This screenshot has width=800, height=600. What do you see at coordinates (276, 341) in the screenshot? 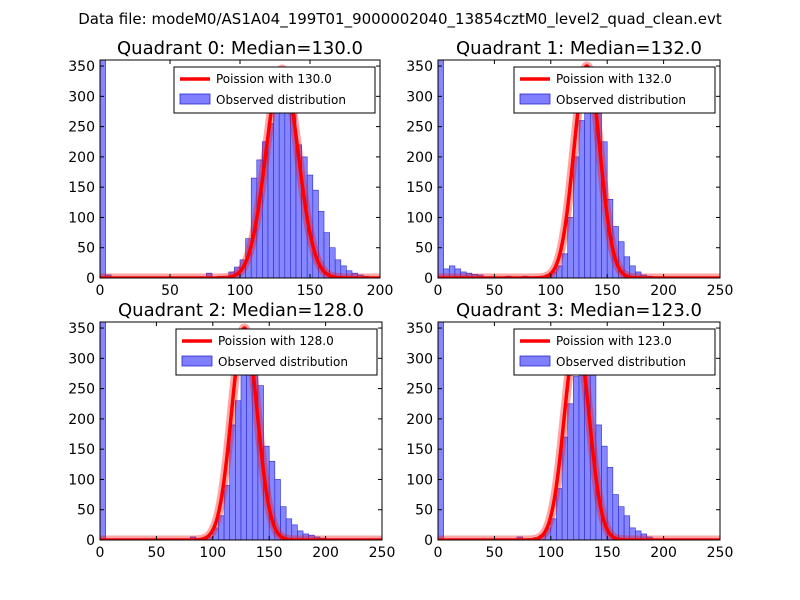
I see `legend-line-label: Poission with 128.0` at bounding box center [276, 341].